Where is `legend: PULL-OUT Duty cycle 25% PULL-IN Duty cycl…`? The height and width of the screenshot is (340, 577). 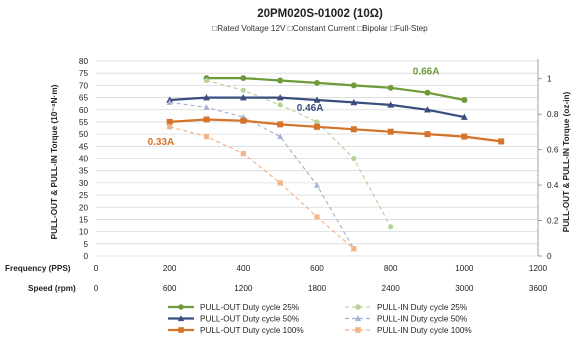
legend: PULL-OUT Duty cycle 25% PULL-IN Duty cycl… is located at coordinates (320, 319).